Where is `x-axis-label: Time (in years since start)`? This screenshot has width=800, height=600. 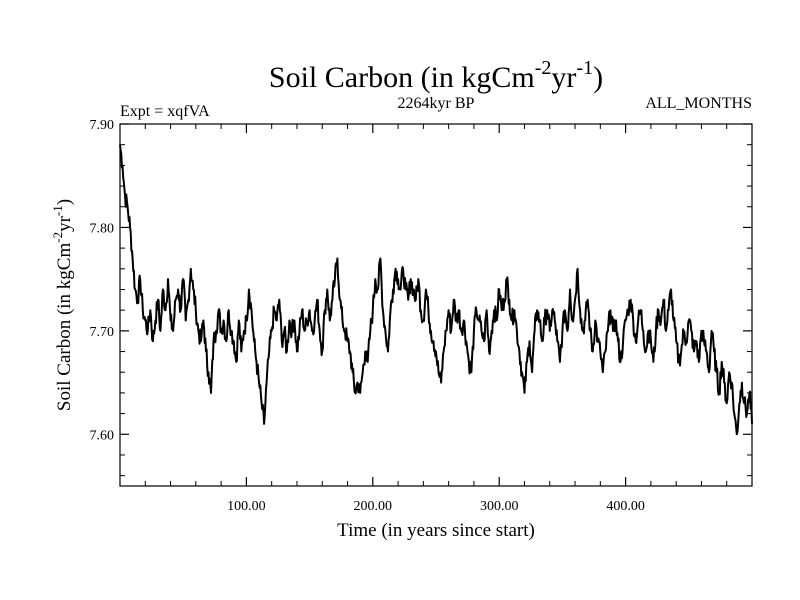
x-axis-label: Time (in years since start) is located at coordinates (436, 530).